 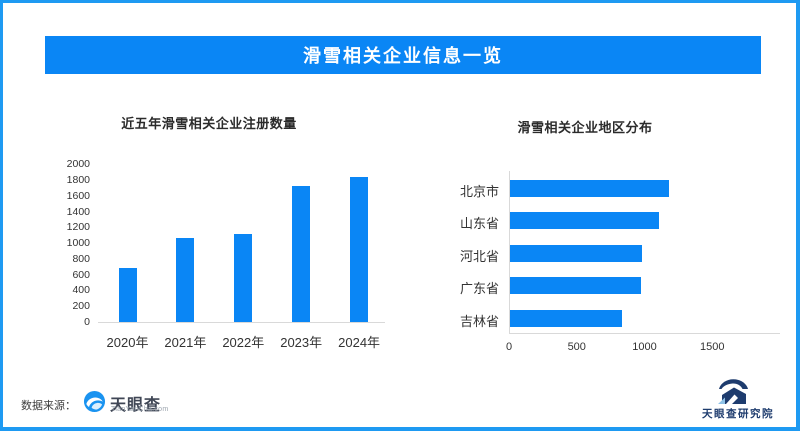 I want to click on x-tick-label: 1000, so click(x=644, y=347).